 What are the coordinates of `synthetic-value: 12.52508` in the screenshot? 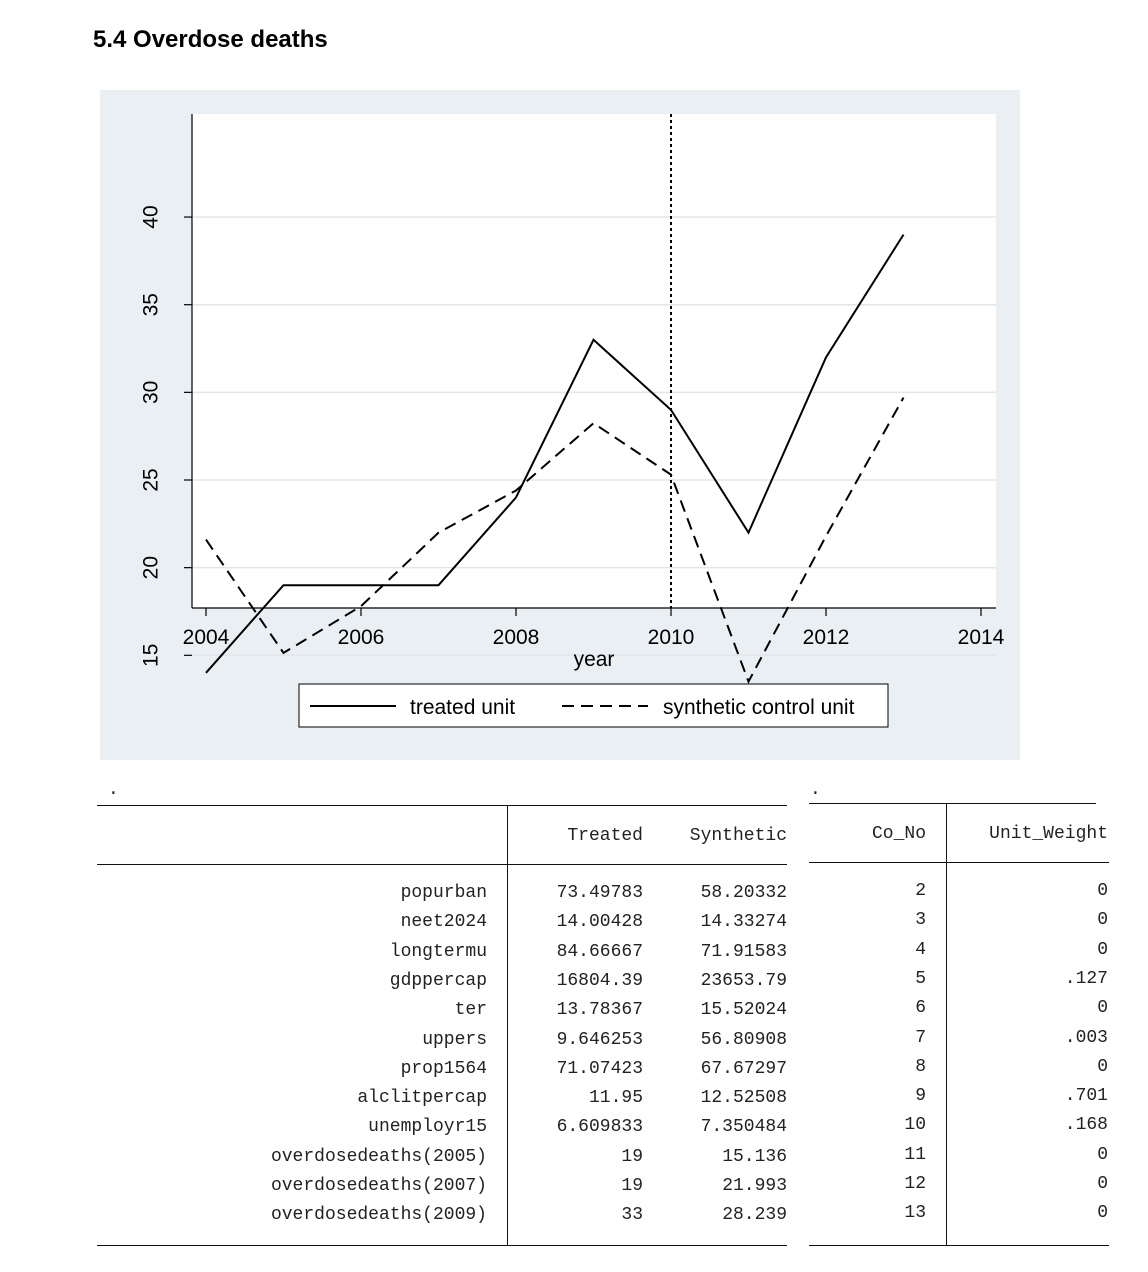 It's located at (743, 1098).